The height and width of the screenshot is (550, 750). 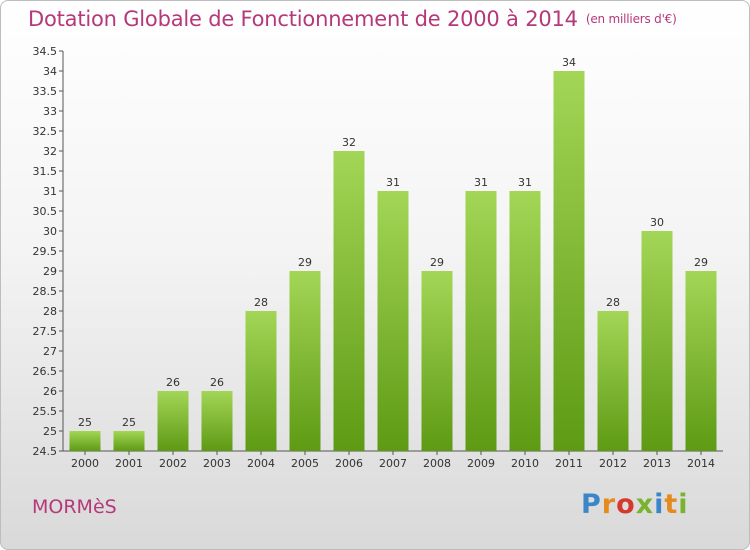 I want to click on y-tick-label: 34, so click(x=50, y=71).